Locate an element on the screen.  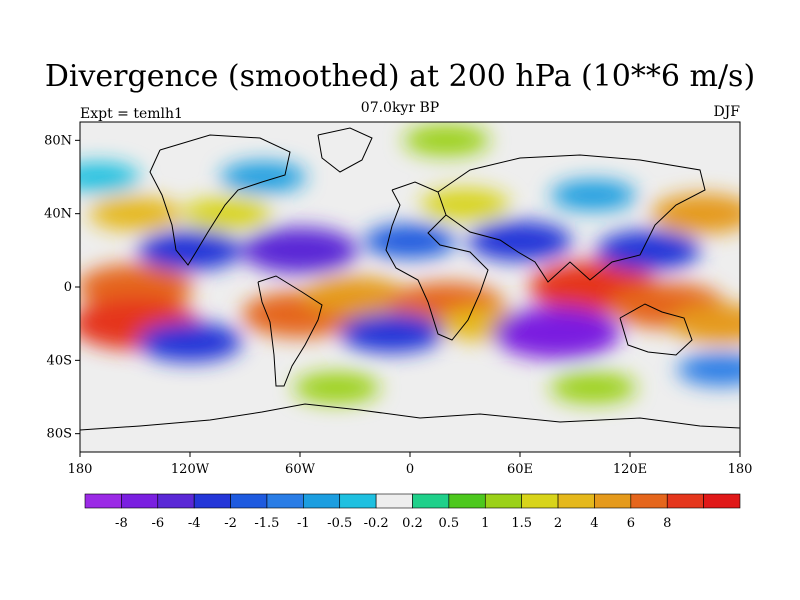
x-tick-label-6: 180 is located at coordinates (740, 469).